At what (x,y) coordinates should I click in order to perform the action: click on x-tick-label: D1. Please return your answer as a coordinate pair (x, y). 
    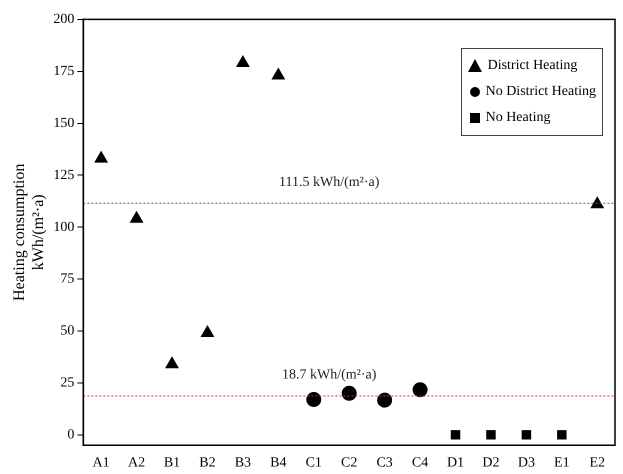
    Looking at the image, I should click on (455, 462).